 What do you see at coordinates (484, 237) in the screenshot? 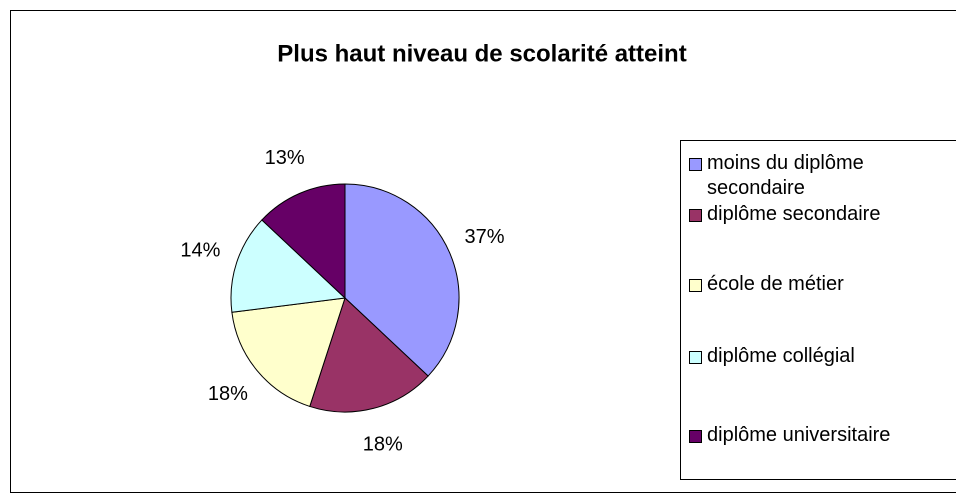
I see `data-label: 37%` at bounding box center [484, 237].